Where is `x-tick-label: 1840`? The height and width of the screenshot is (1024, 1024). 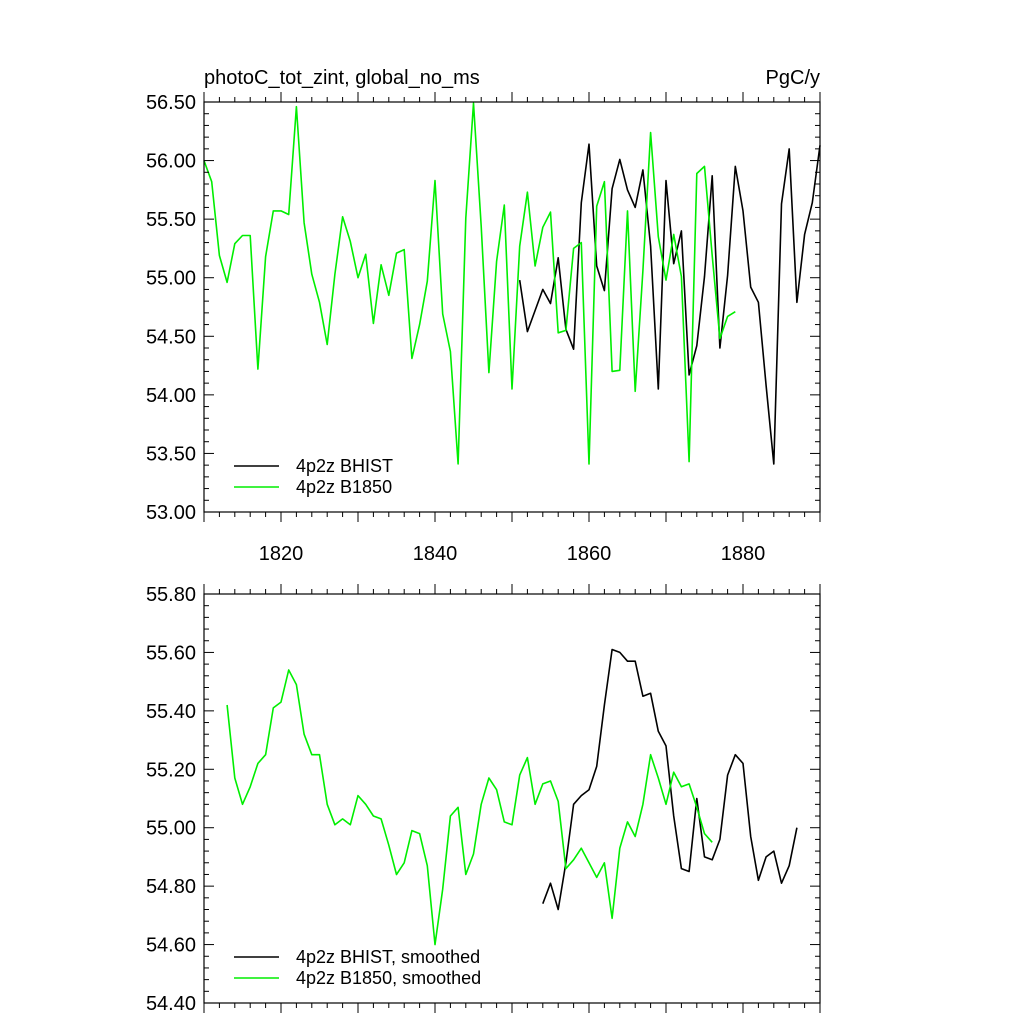 x-tick-label: 1840 is located at coordinates (435, 554).